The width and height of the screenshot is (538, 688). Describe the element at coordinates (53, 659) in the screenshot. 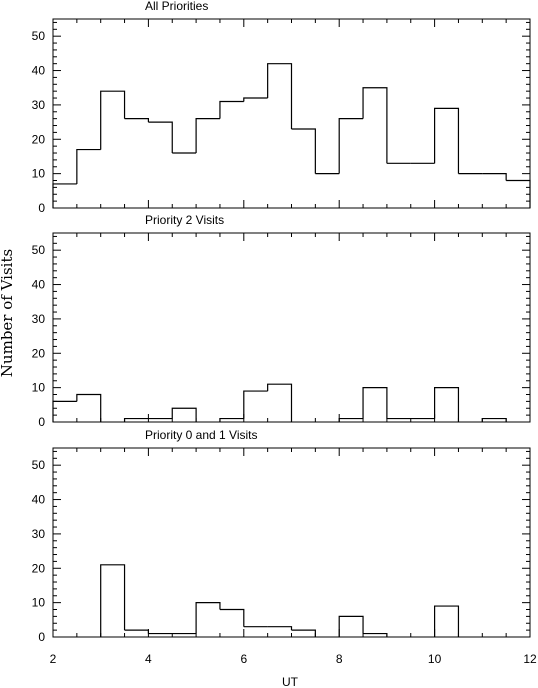

I see `x-tick-label: 2` at that location.